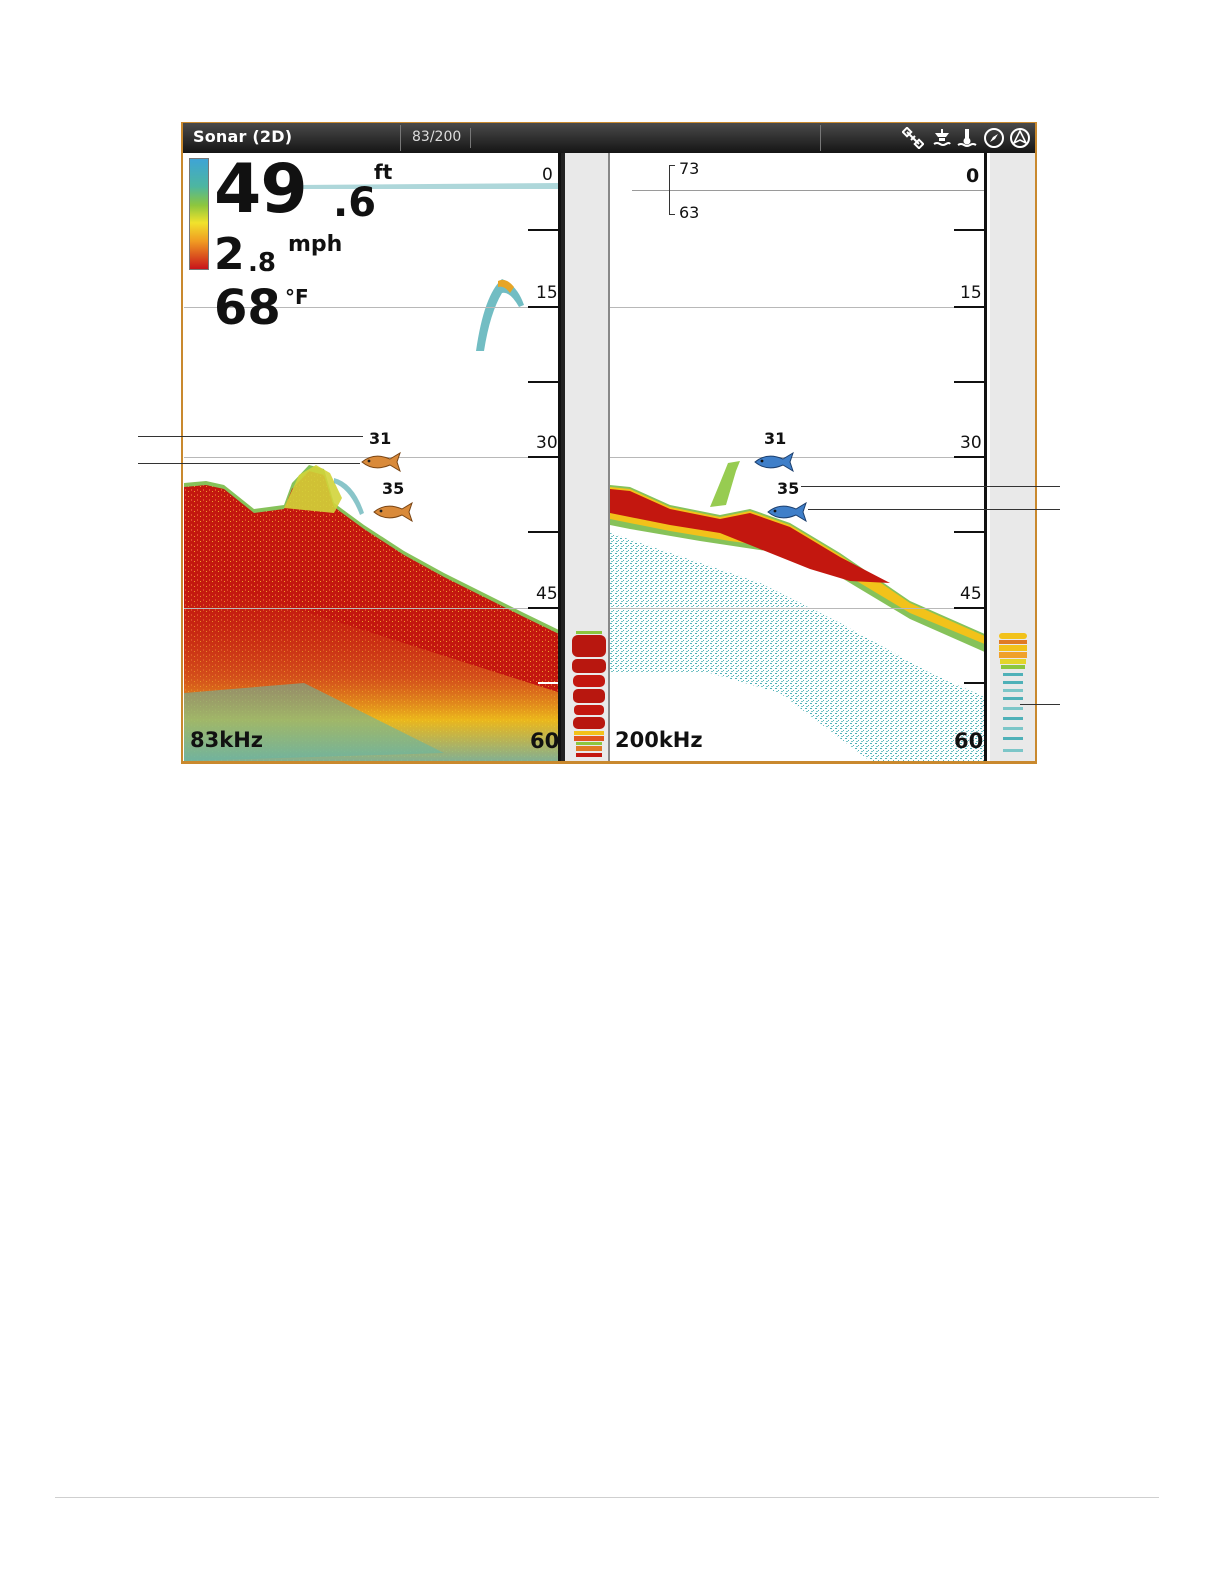 The width and height of the screenshot is (1224, 1584). What do you see at coordinates (1012, 457) in the screenshot?
I see `a-scope-200khz` at bounding box center [1012, 457].